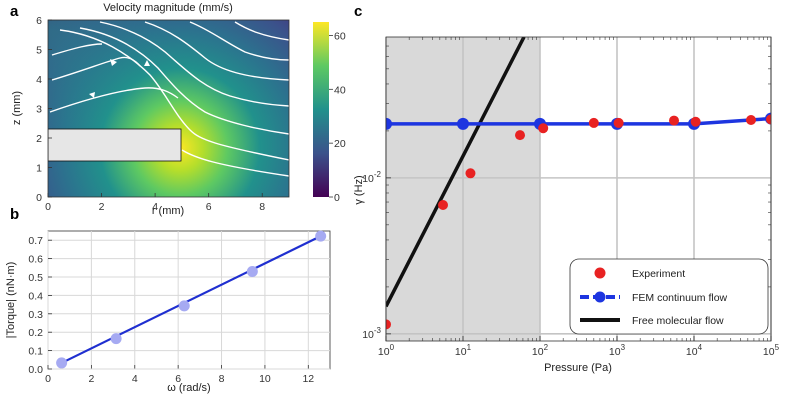  Describe the element at coordinates (91, 379) in the screenshot. I see `panel-b-xtick-label: 2` at that location.